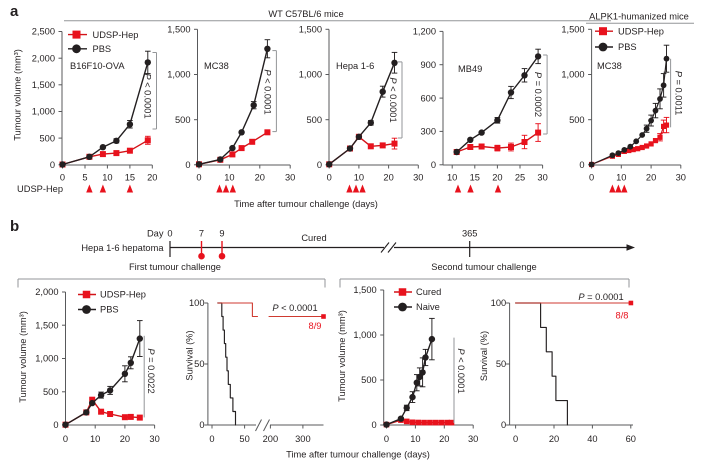 The width and height of the screenshot is (702, 470). Describe the element at coordinates (342, 356) in the screenshot. I see `svg-text: Tumour volume (mm³)` at that location.